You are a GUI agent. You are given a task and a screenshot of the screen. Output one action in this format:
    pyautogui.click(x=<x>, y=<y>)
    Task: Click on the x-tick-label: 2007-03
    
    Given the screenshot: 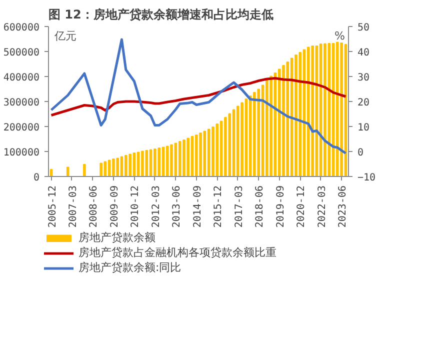 What is the action you would take?
    pyautogui.click(x=73, y=206)
    